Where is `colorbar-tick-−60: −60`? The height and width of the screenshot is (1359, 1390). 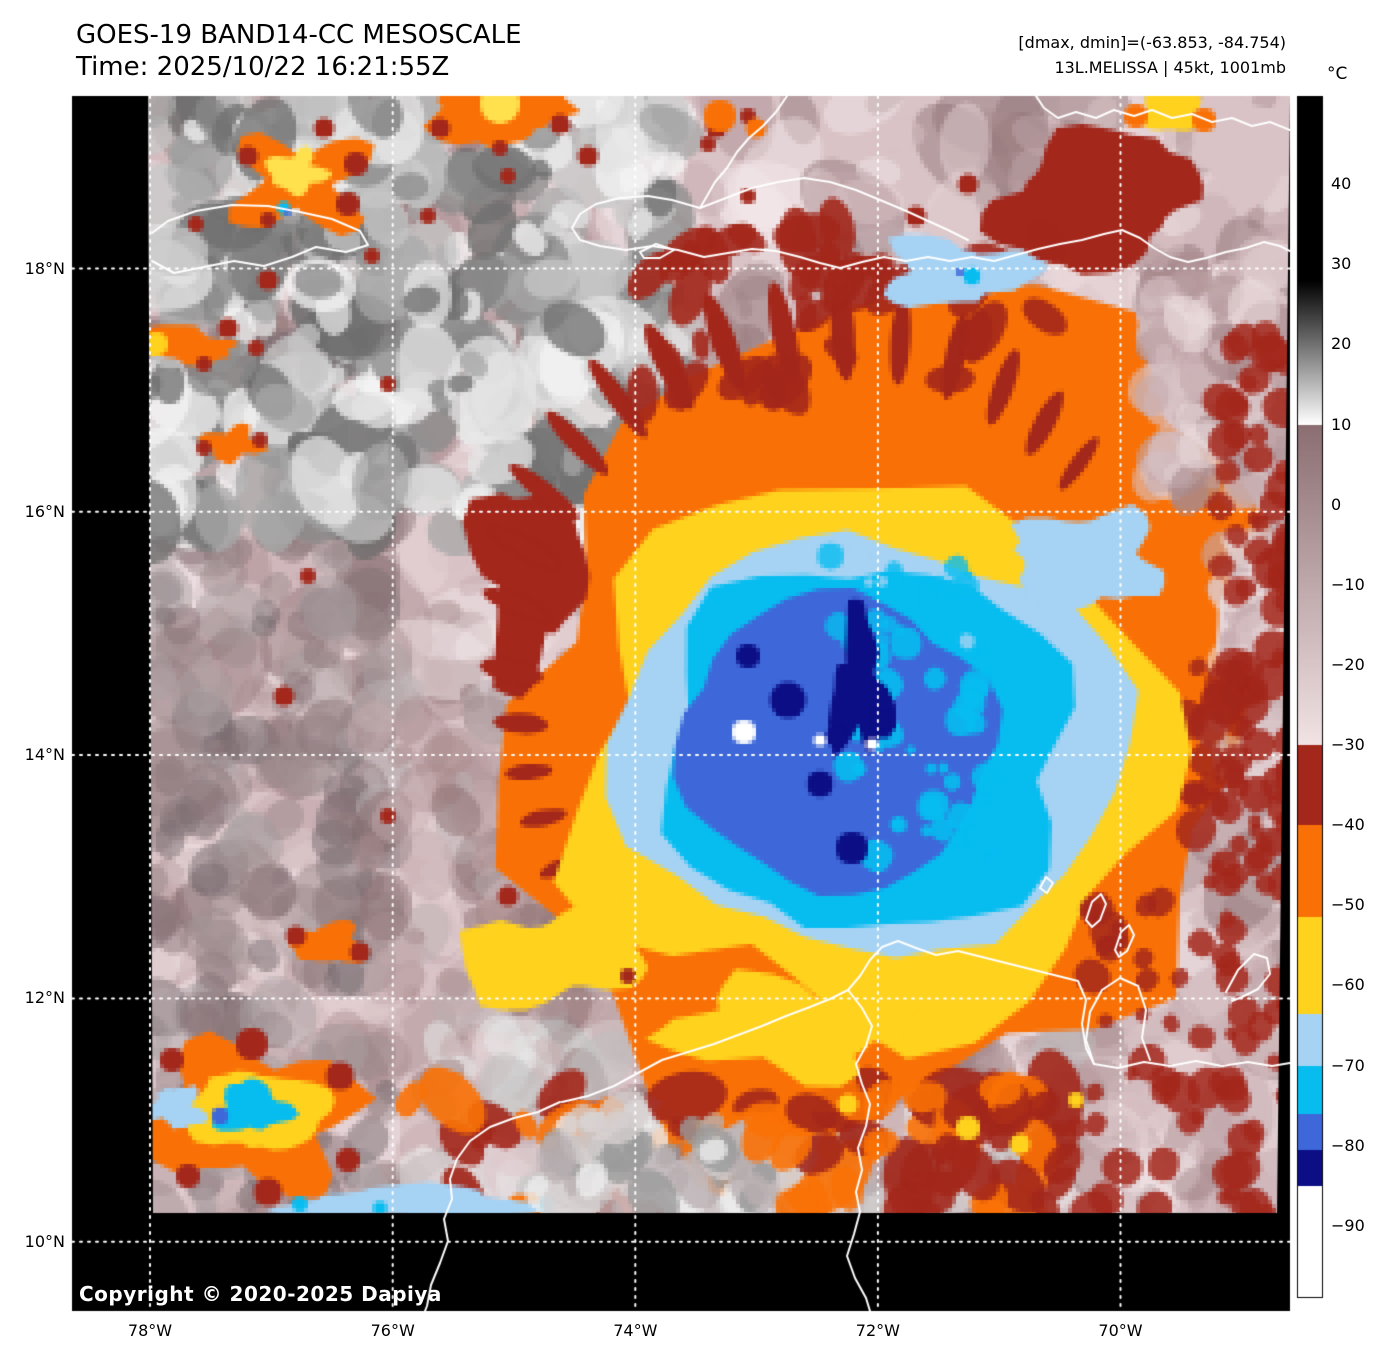 colorbar-tick-−60: −60 is located at coordinates (1348, 985).